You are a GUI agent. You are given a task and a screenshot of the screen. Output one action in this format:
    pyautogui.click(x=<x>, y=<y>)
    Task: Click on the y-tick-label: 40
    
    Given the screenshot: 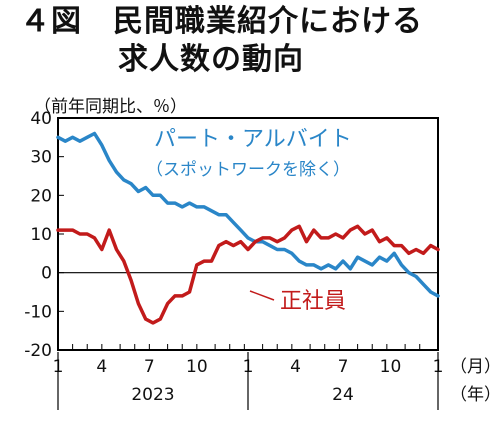 What is the action you would take?
    pyautogui.click(x=41, y=119)
    